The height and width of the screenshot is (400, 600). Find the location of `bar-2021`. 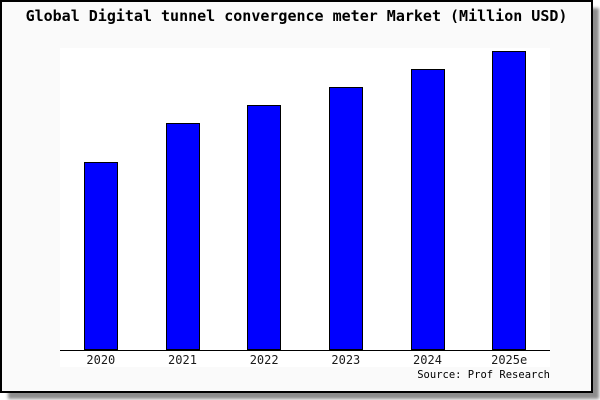

bar-2021 is located at coordinates (182, 236).